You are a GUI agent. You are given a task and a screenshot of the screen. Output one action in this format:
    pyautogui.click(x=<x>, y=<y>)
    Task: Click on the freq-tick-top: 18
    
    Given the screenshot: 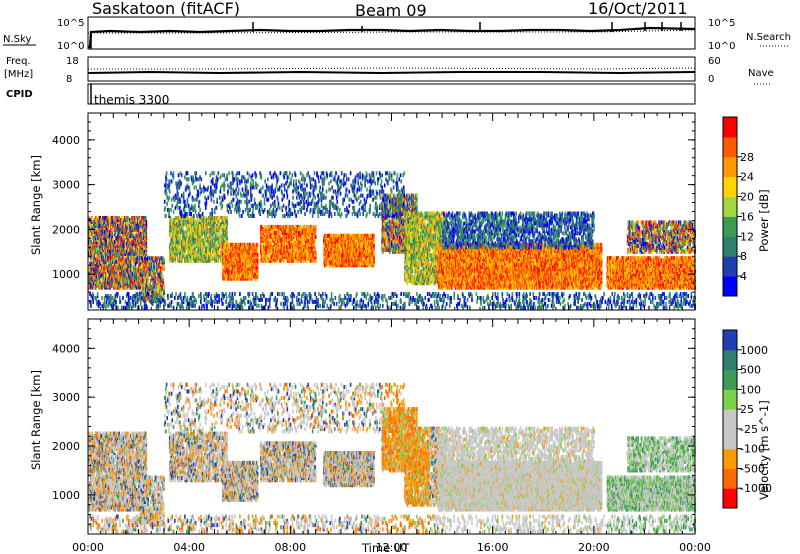 What is the action you would take?
    pyautogui.click(x=72, y=61)
    